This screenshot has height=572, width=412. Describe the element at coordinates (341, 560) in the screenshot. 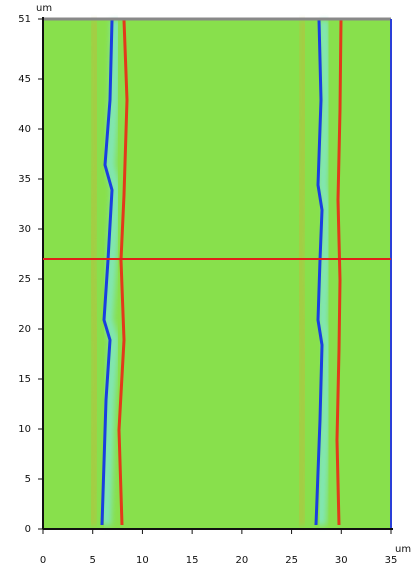

I see `x-tick-label: 30` at that location.